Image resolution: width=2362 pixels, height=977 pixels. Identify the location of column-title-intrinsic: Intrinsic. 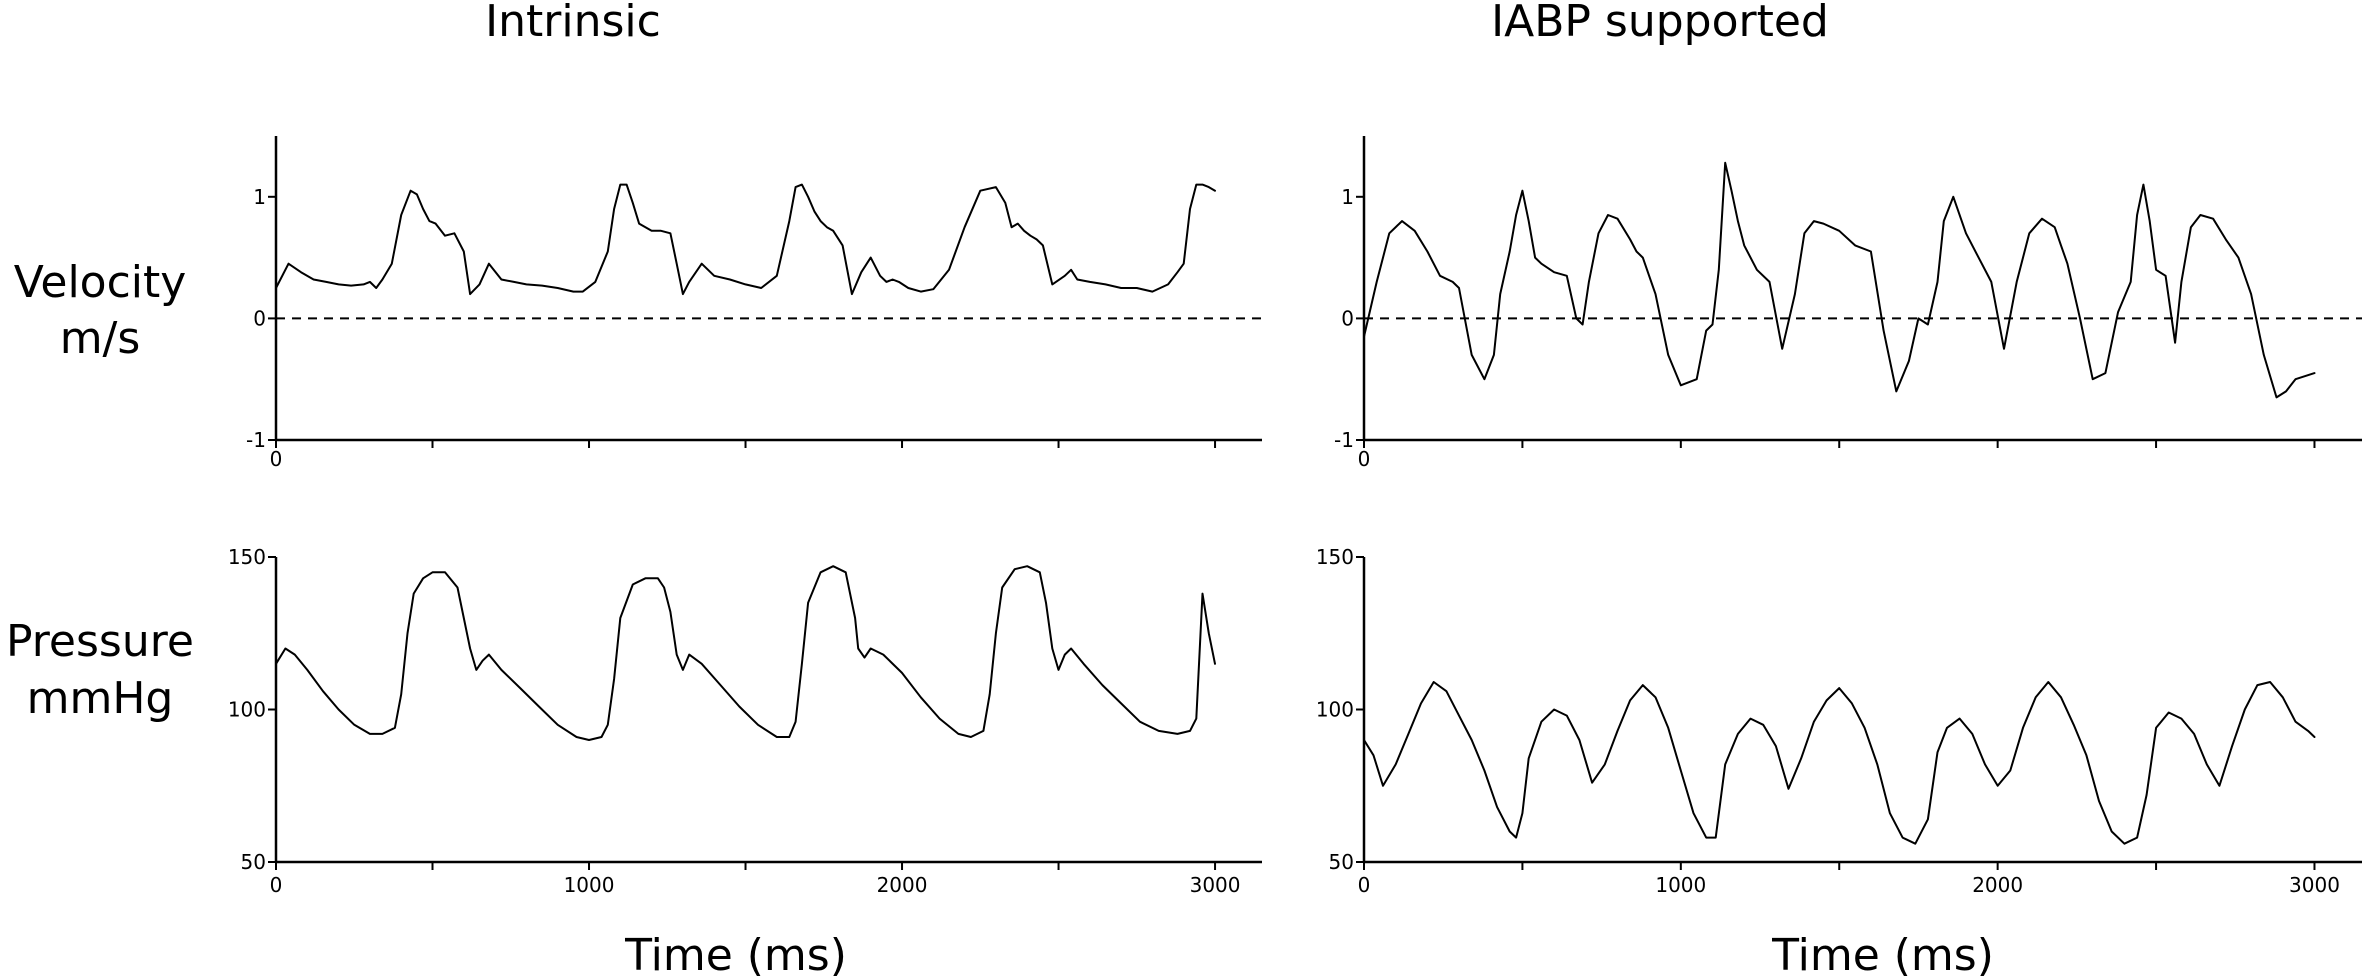
(573, 23).